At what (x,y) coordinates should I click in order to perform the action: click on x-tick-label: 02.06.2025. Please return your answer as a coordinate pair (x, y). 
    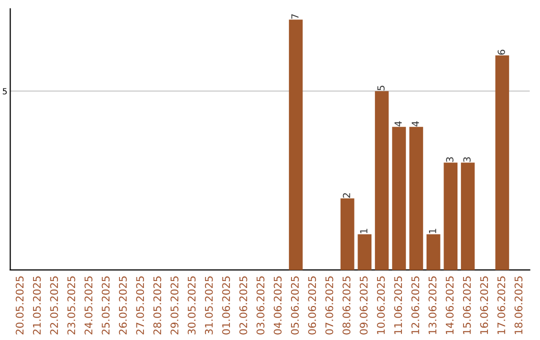
    Looking at the image, I should click on (243, 305).